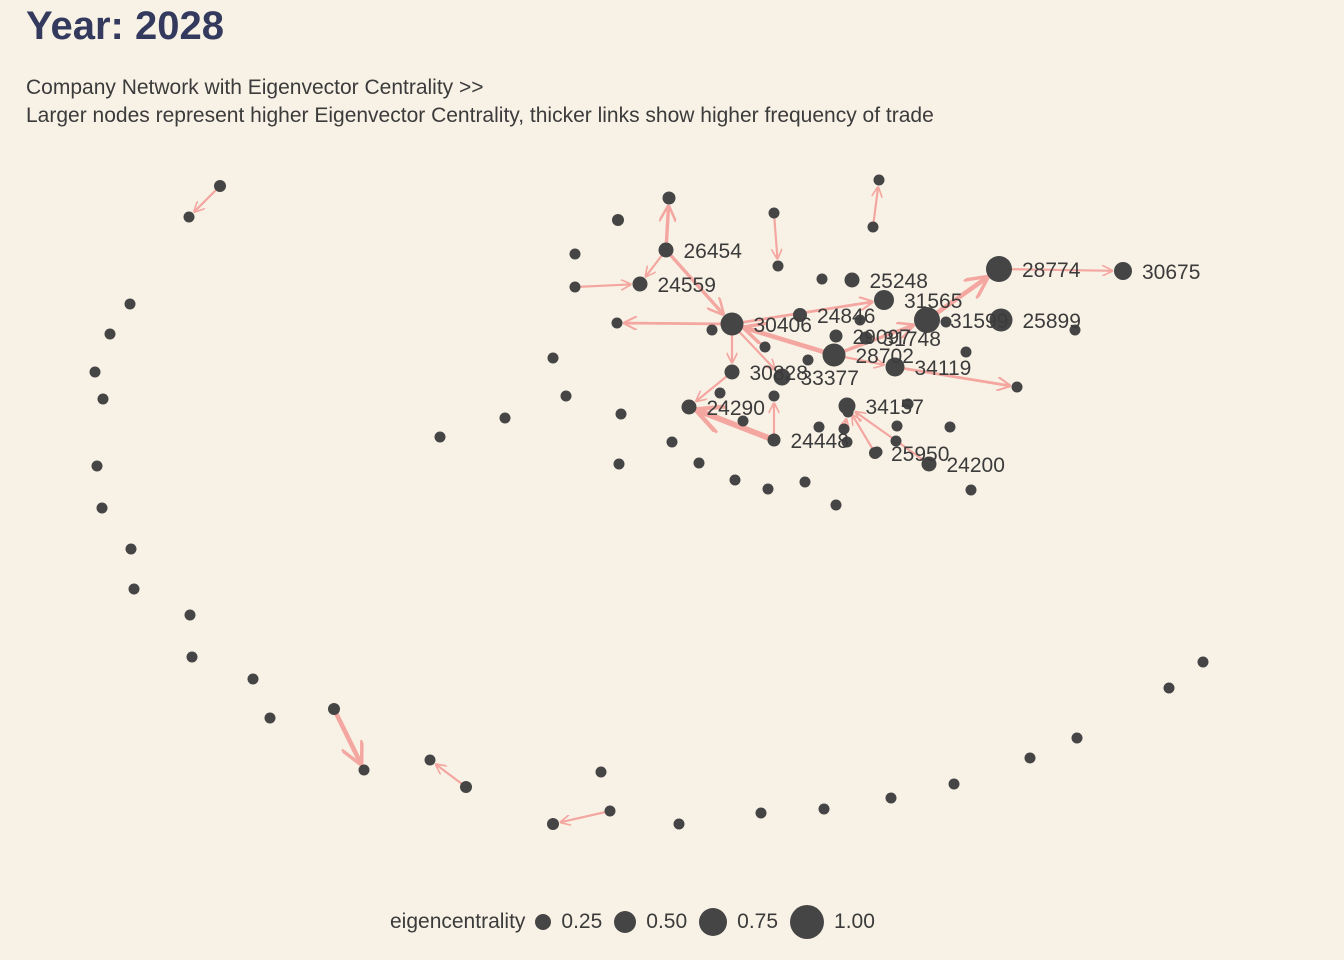 Image resolution: width=1344 pixels, height=960 pixels. What do you see at coordinates (950, 427) in the screenshot?
I see `node-u_al` at bounding box center [950, 427].